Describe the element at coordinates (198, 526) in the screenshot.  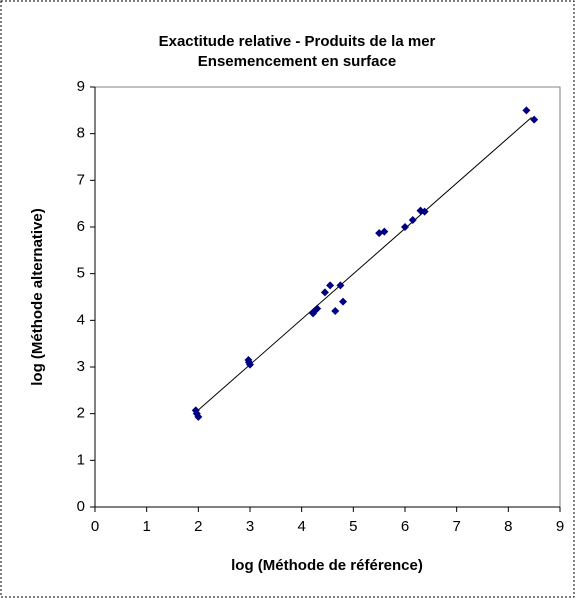
I see `x-tick-label: 2` at that location.